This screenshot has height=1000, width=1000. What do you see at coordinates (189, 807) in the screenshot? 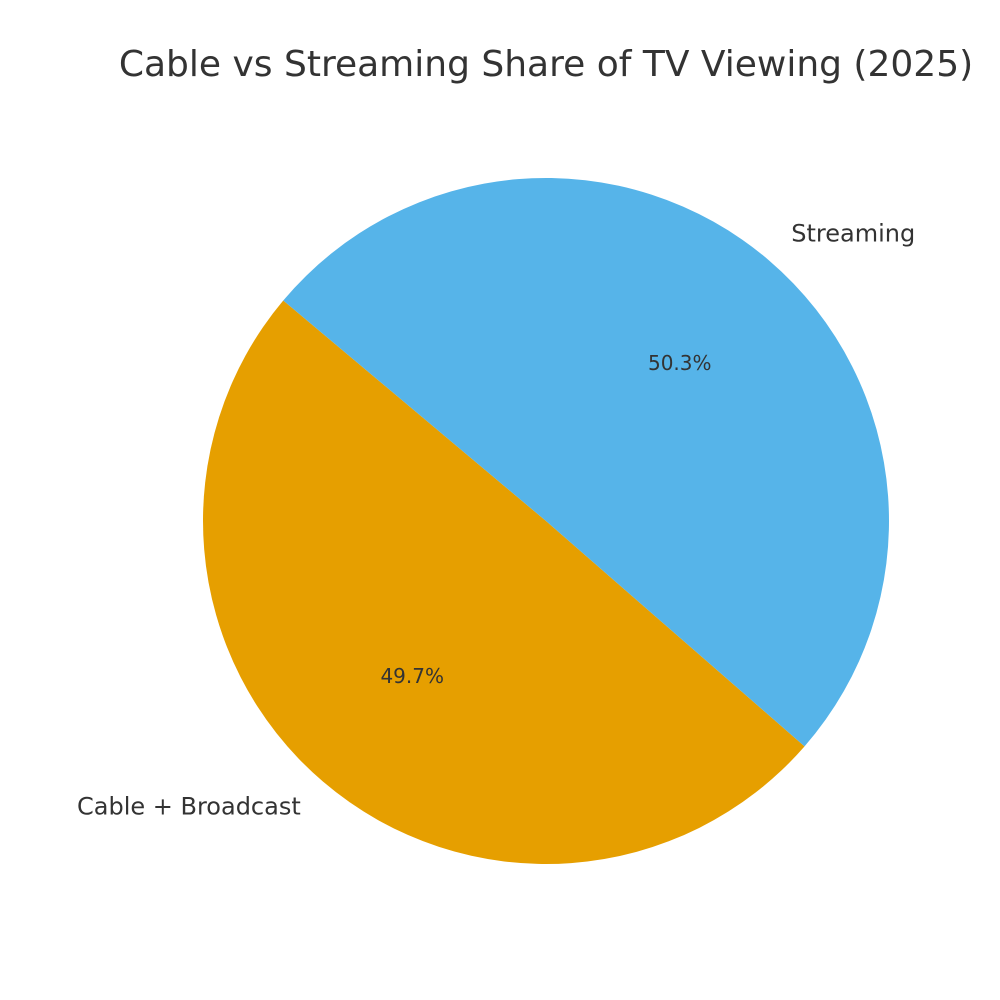
I see `slice-label: Cable + Broadcast` at bounding box center [189, 807].